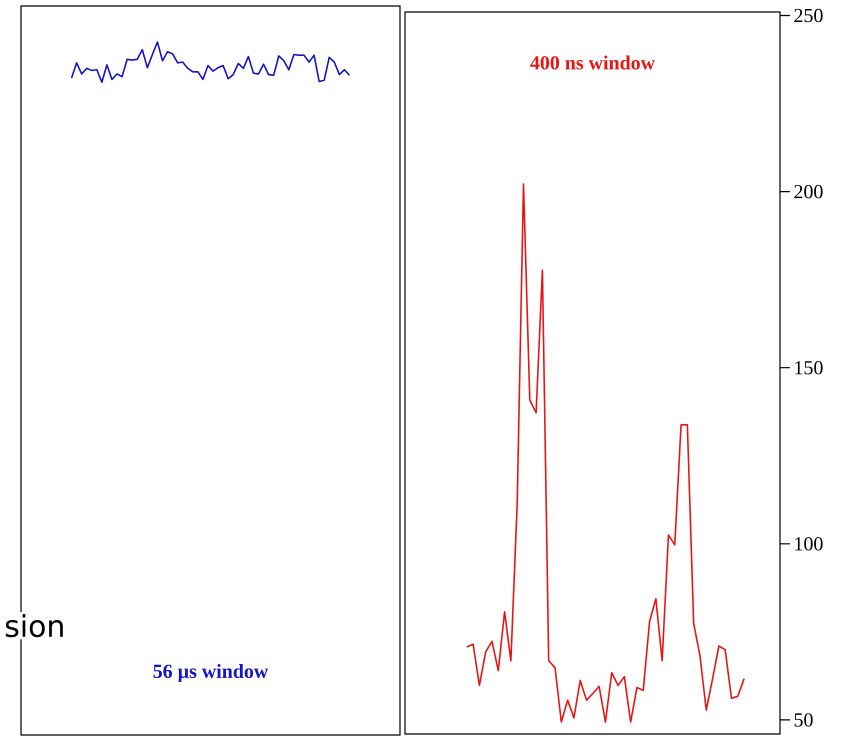 This screenshot has height=738, width=863. I want to click on y-tick-label: 250, so click(808, 15).